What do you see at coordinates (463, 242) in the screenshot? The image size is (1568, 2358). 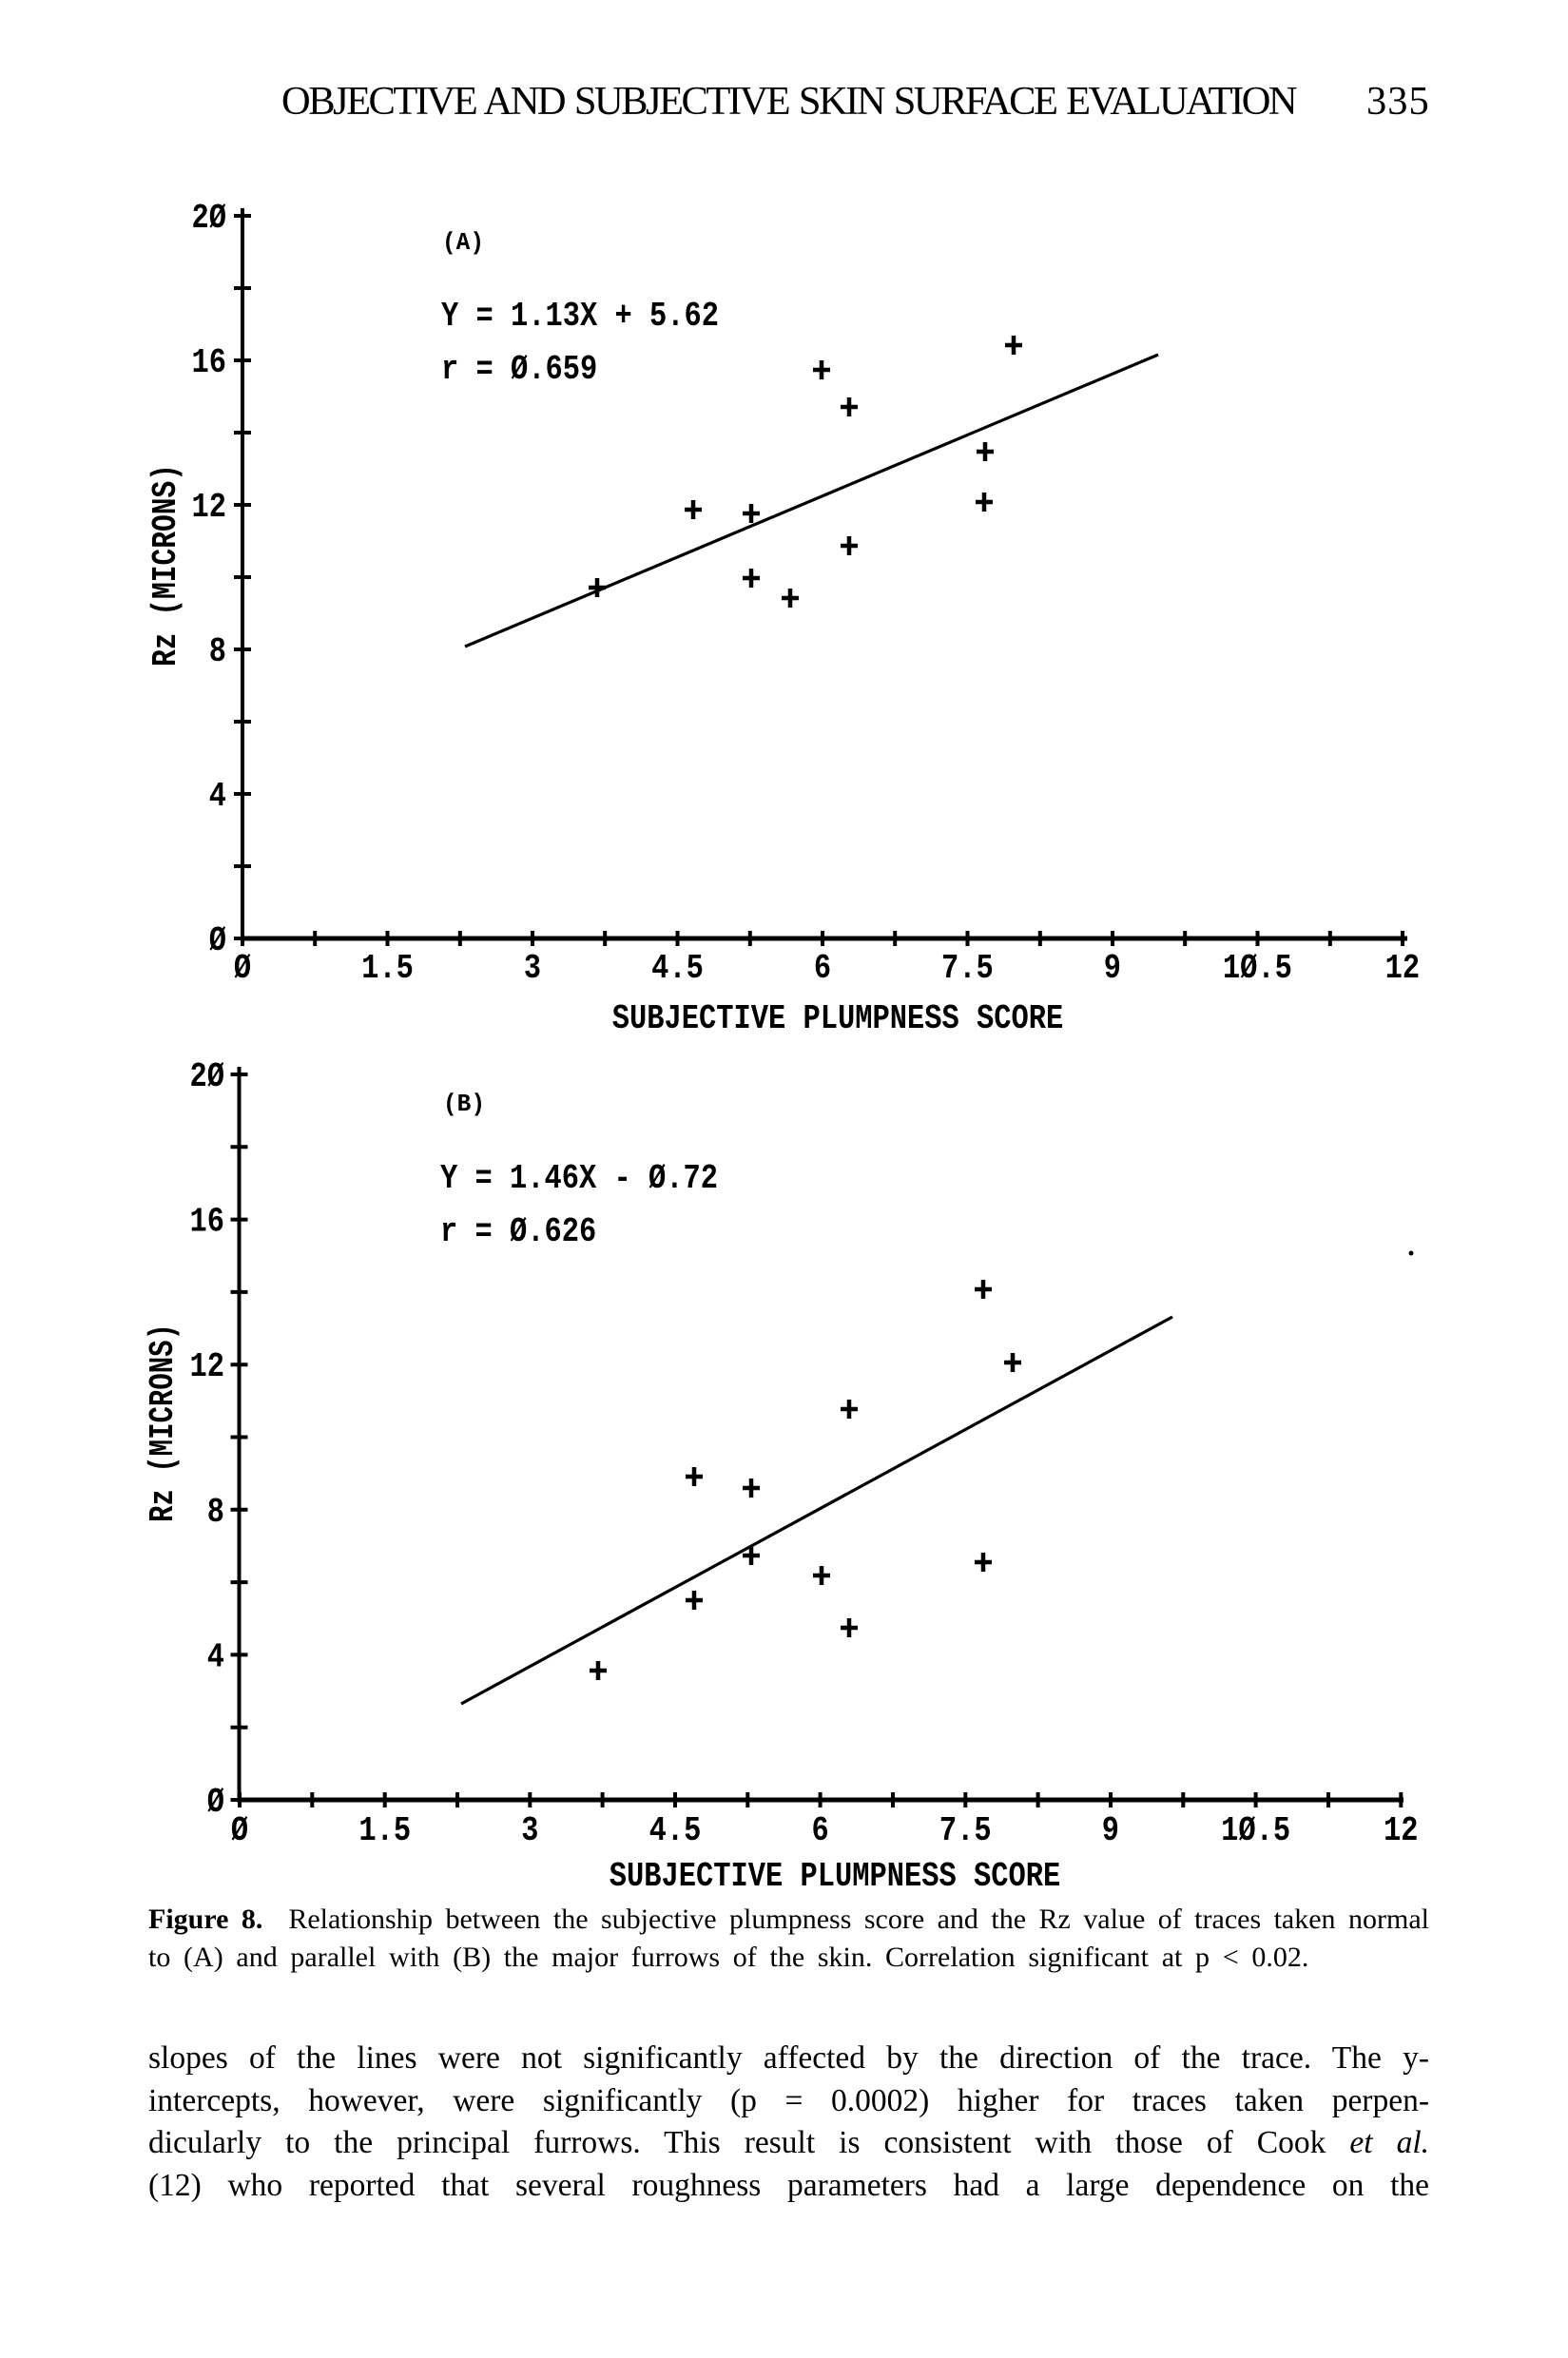 I see `svg-text: (A)` at bounding box center [463, 242].